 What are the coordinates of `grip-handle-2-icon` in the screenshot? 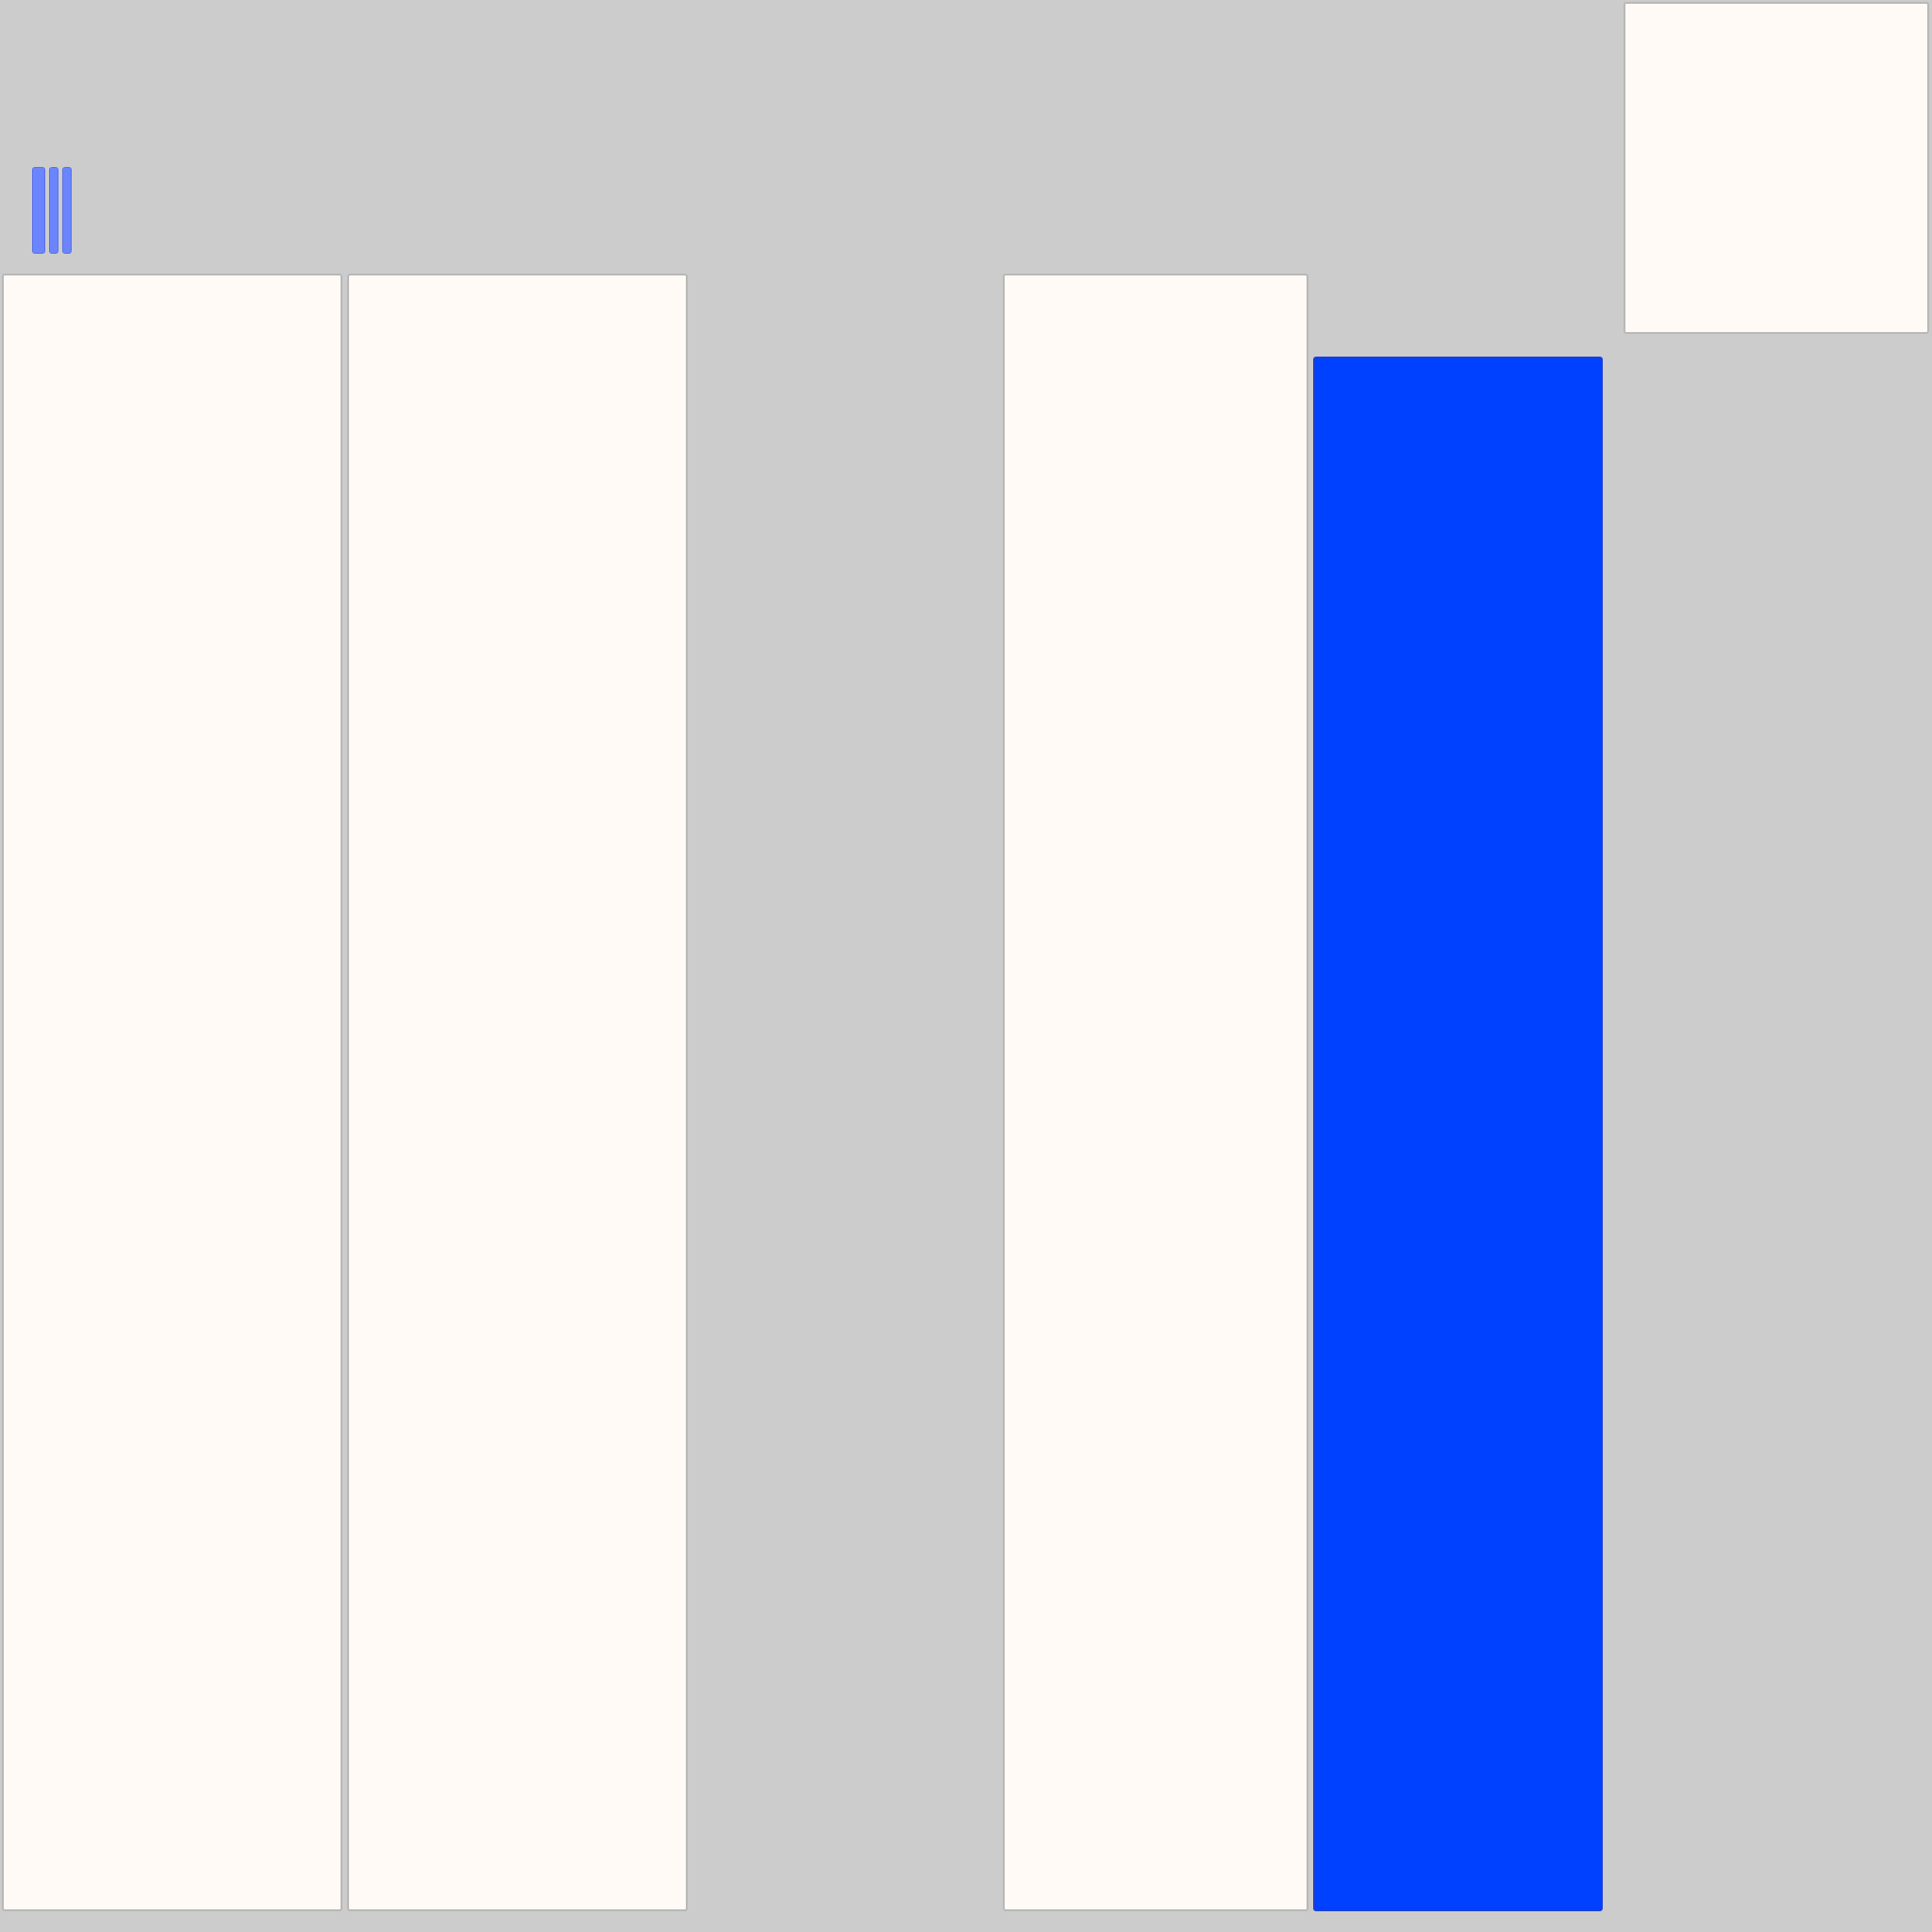 It's located at (54, 210).